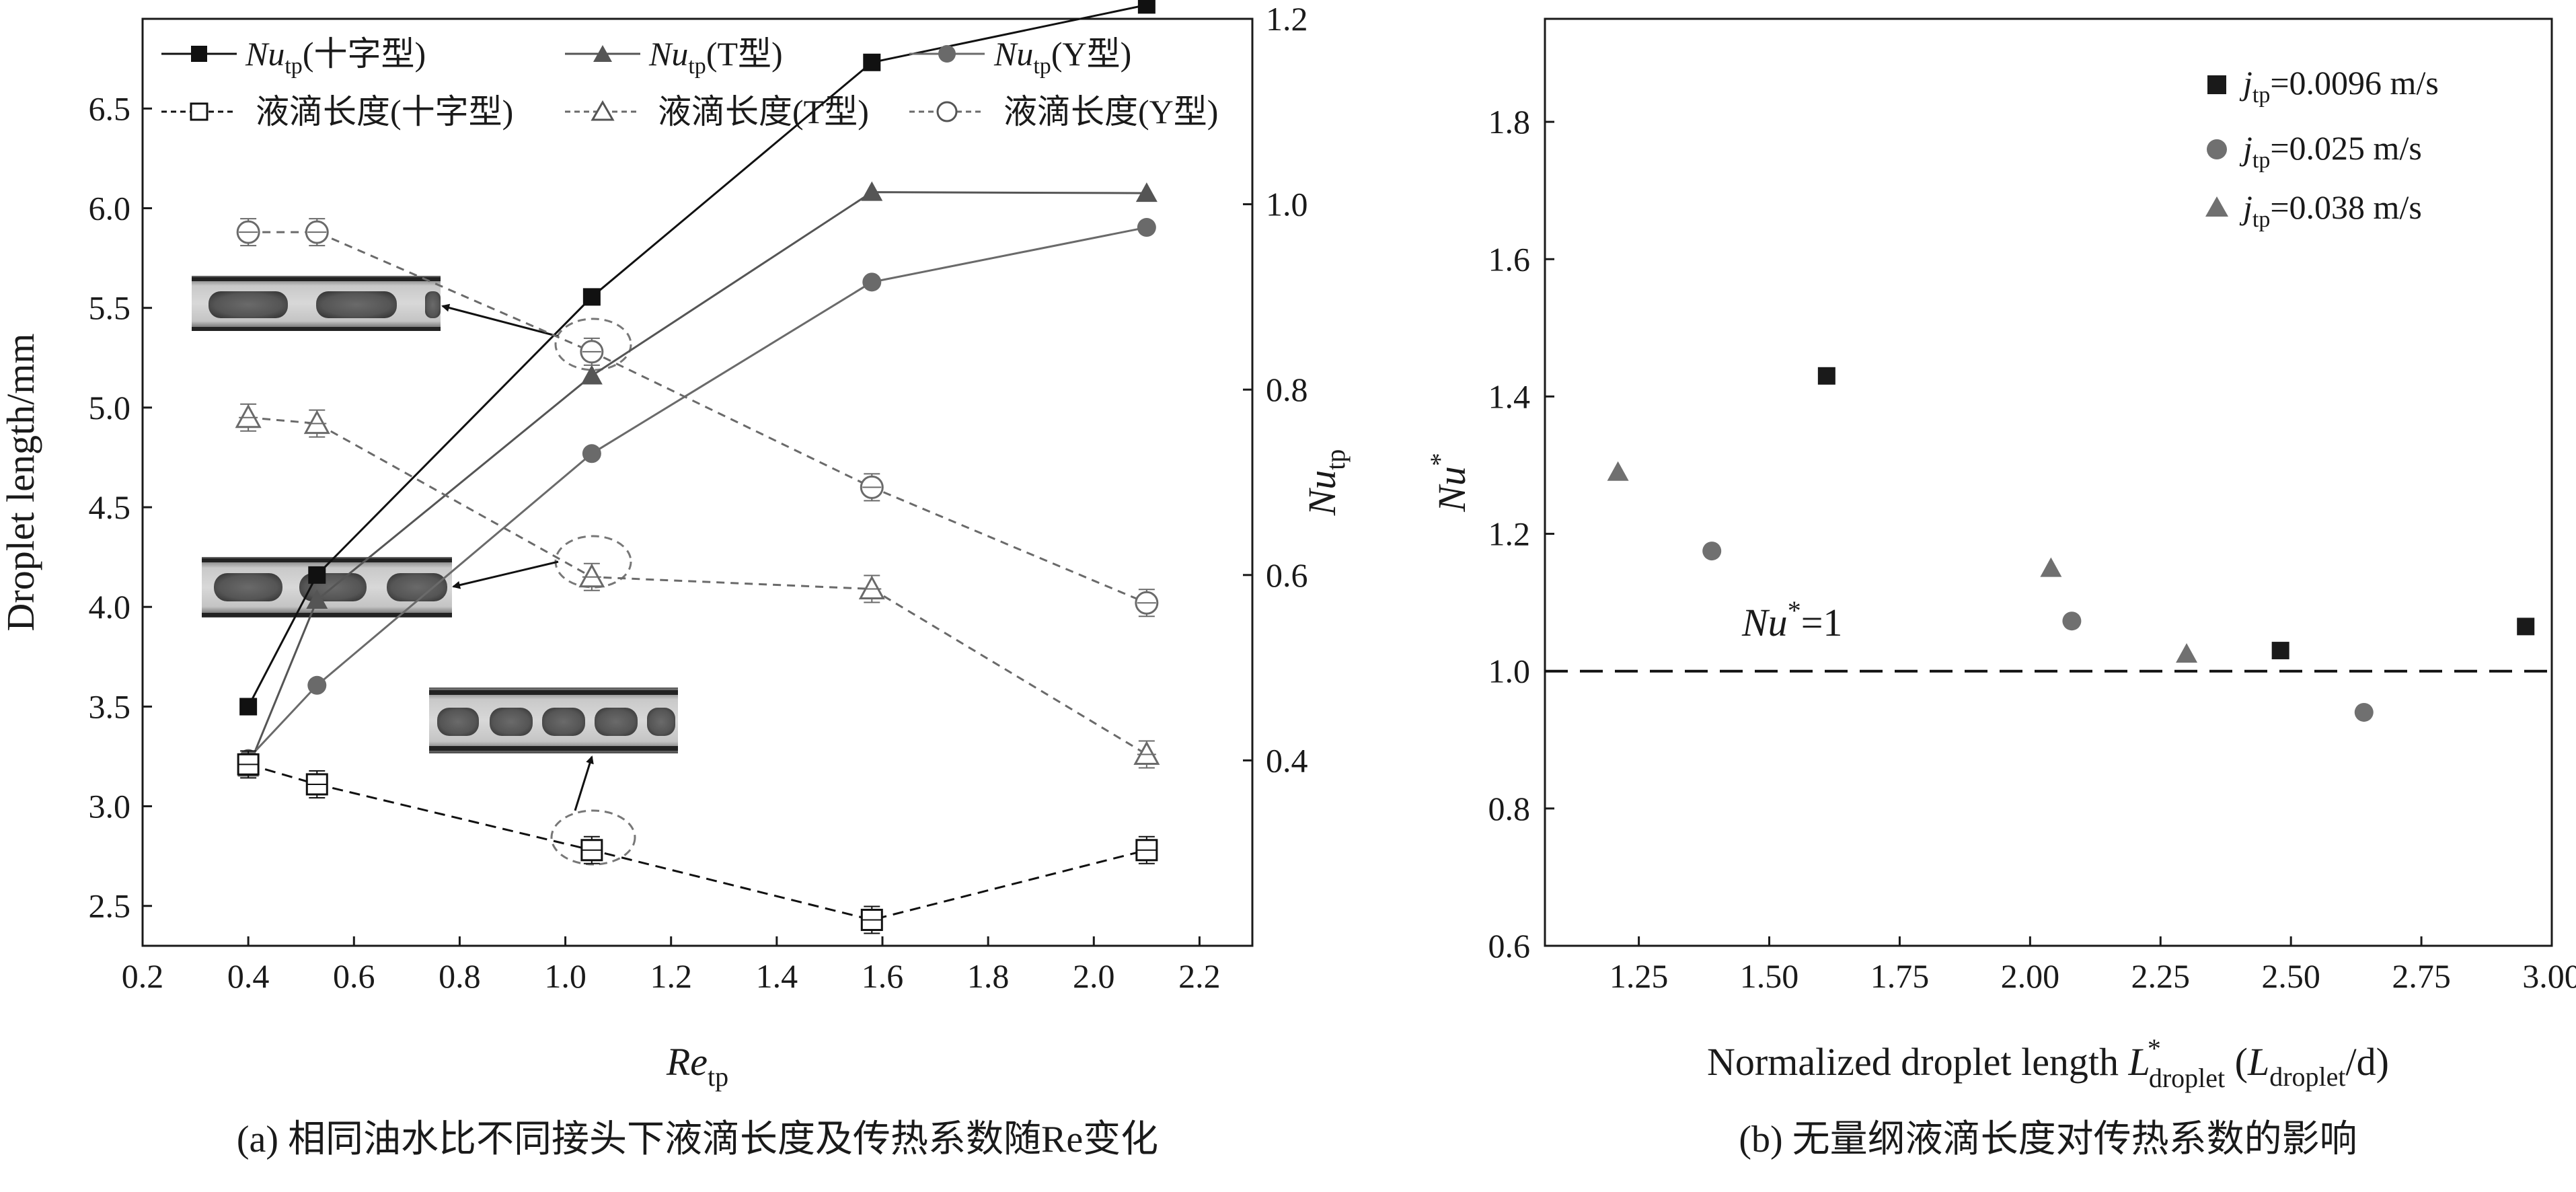  Describe the element at coordinates (1449, 483) in the screenshot. I see `panel-b-y-label: Nu*` at that location.